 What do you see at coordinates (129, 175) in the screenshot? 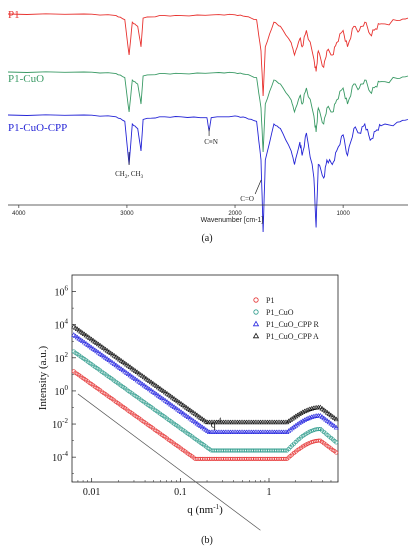
I see `ch-annotation-label: CH2, CH3` at bounding box center [129, 175].